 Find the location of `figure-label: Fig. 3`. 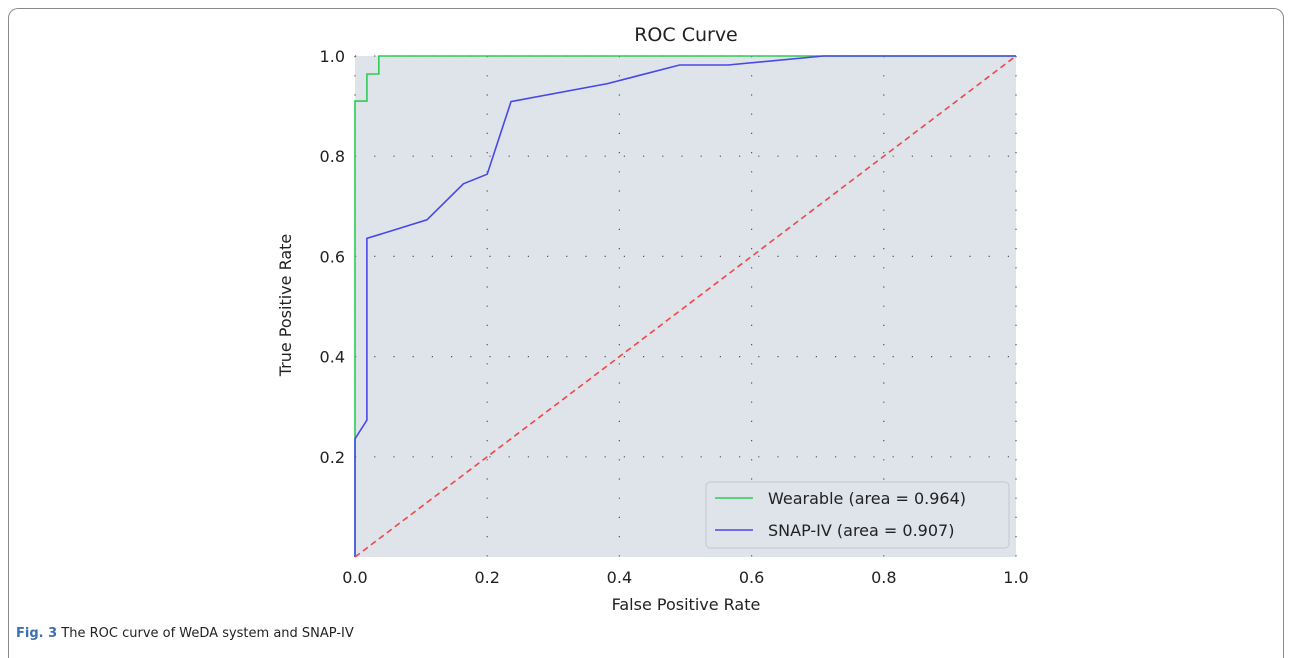

figure-label: Fig. 3 is located at coordinates (37, 633).